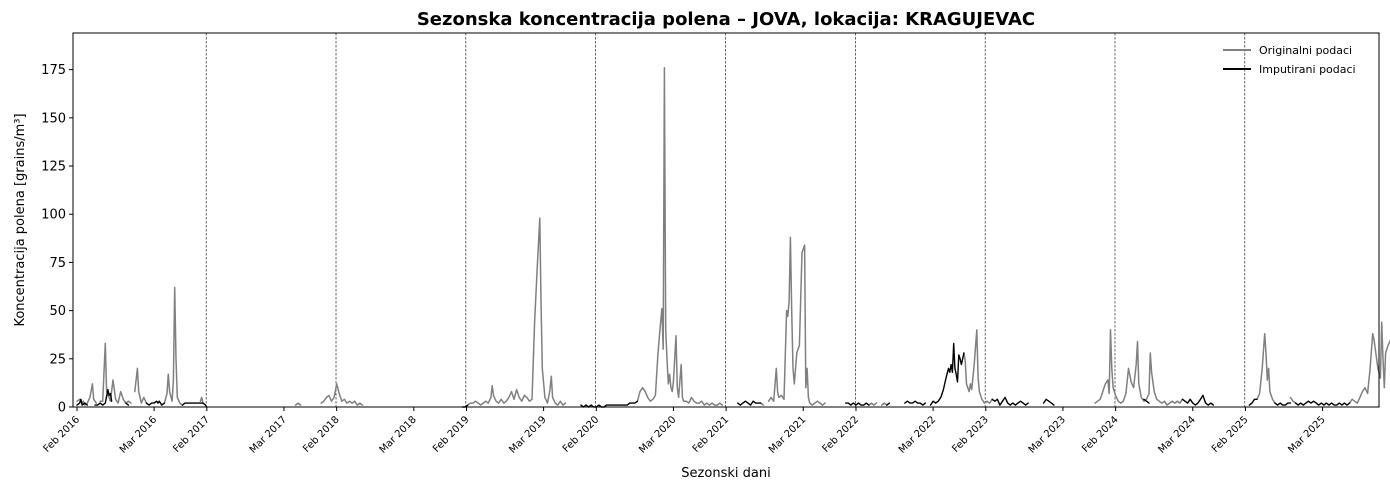 The width and height of the screenshot is (1390, 490). Describe the element at coordinates (711, 434) in the screenshot. I see `x-tick-label: Feb 2021` at that location.